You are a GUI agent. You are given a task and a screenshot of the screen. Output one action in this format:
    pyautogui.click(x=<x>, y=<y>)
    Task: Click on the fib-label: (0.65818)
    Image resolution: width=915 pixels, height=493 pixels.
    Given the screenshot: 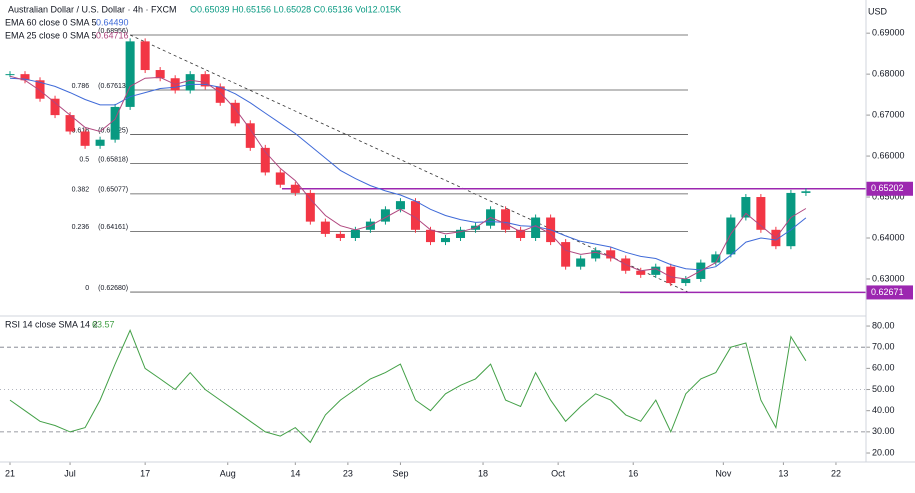 What is the action you would take?
    pyautogui.click(x=113, y=159)
    